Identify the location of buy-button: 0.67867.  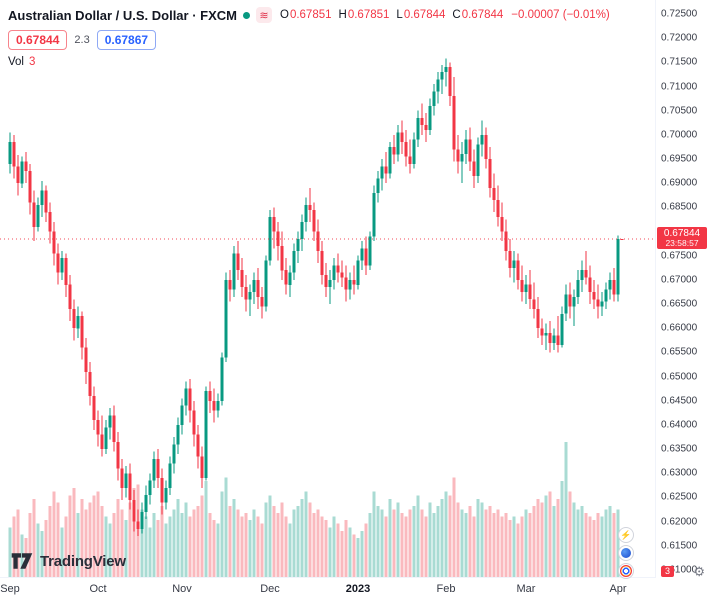
(126, 40).